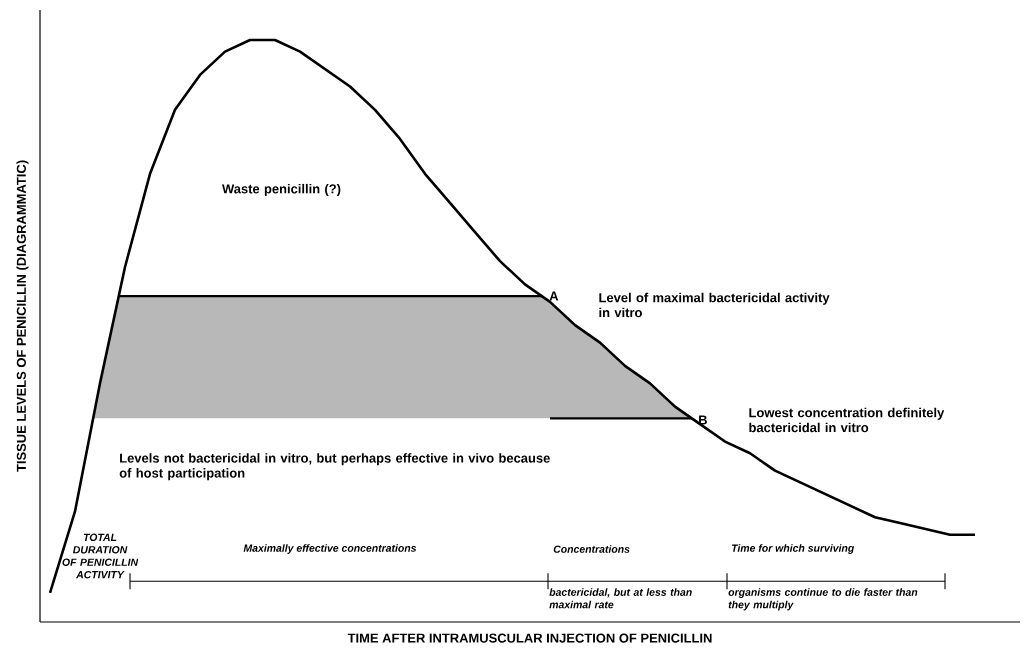 This screenshot has height=653, width=1030. I want to click on annotation: Levels not bactericidal in vitro, but perhaps effective in vivo because of host participation, so click(334, 467).